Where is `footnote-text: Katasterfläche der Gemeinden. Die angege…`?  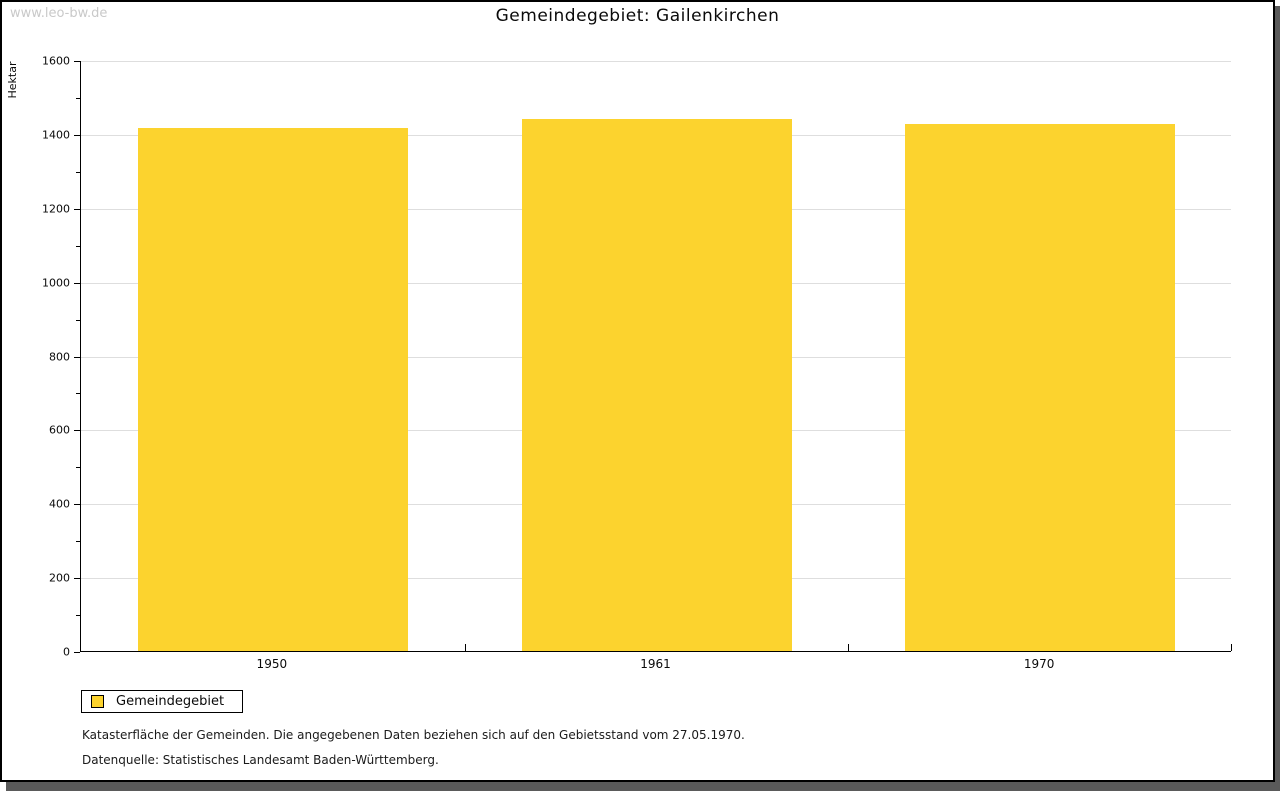
footnote-text: Katasterfläche der Gemeinden. Die angege… is located at coordinates (413, 735).